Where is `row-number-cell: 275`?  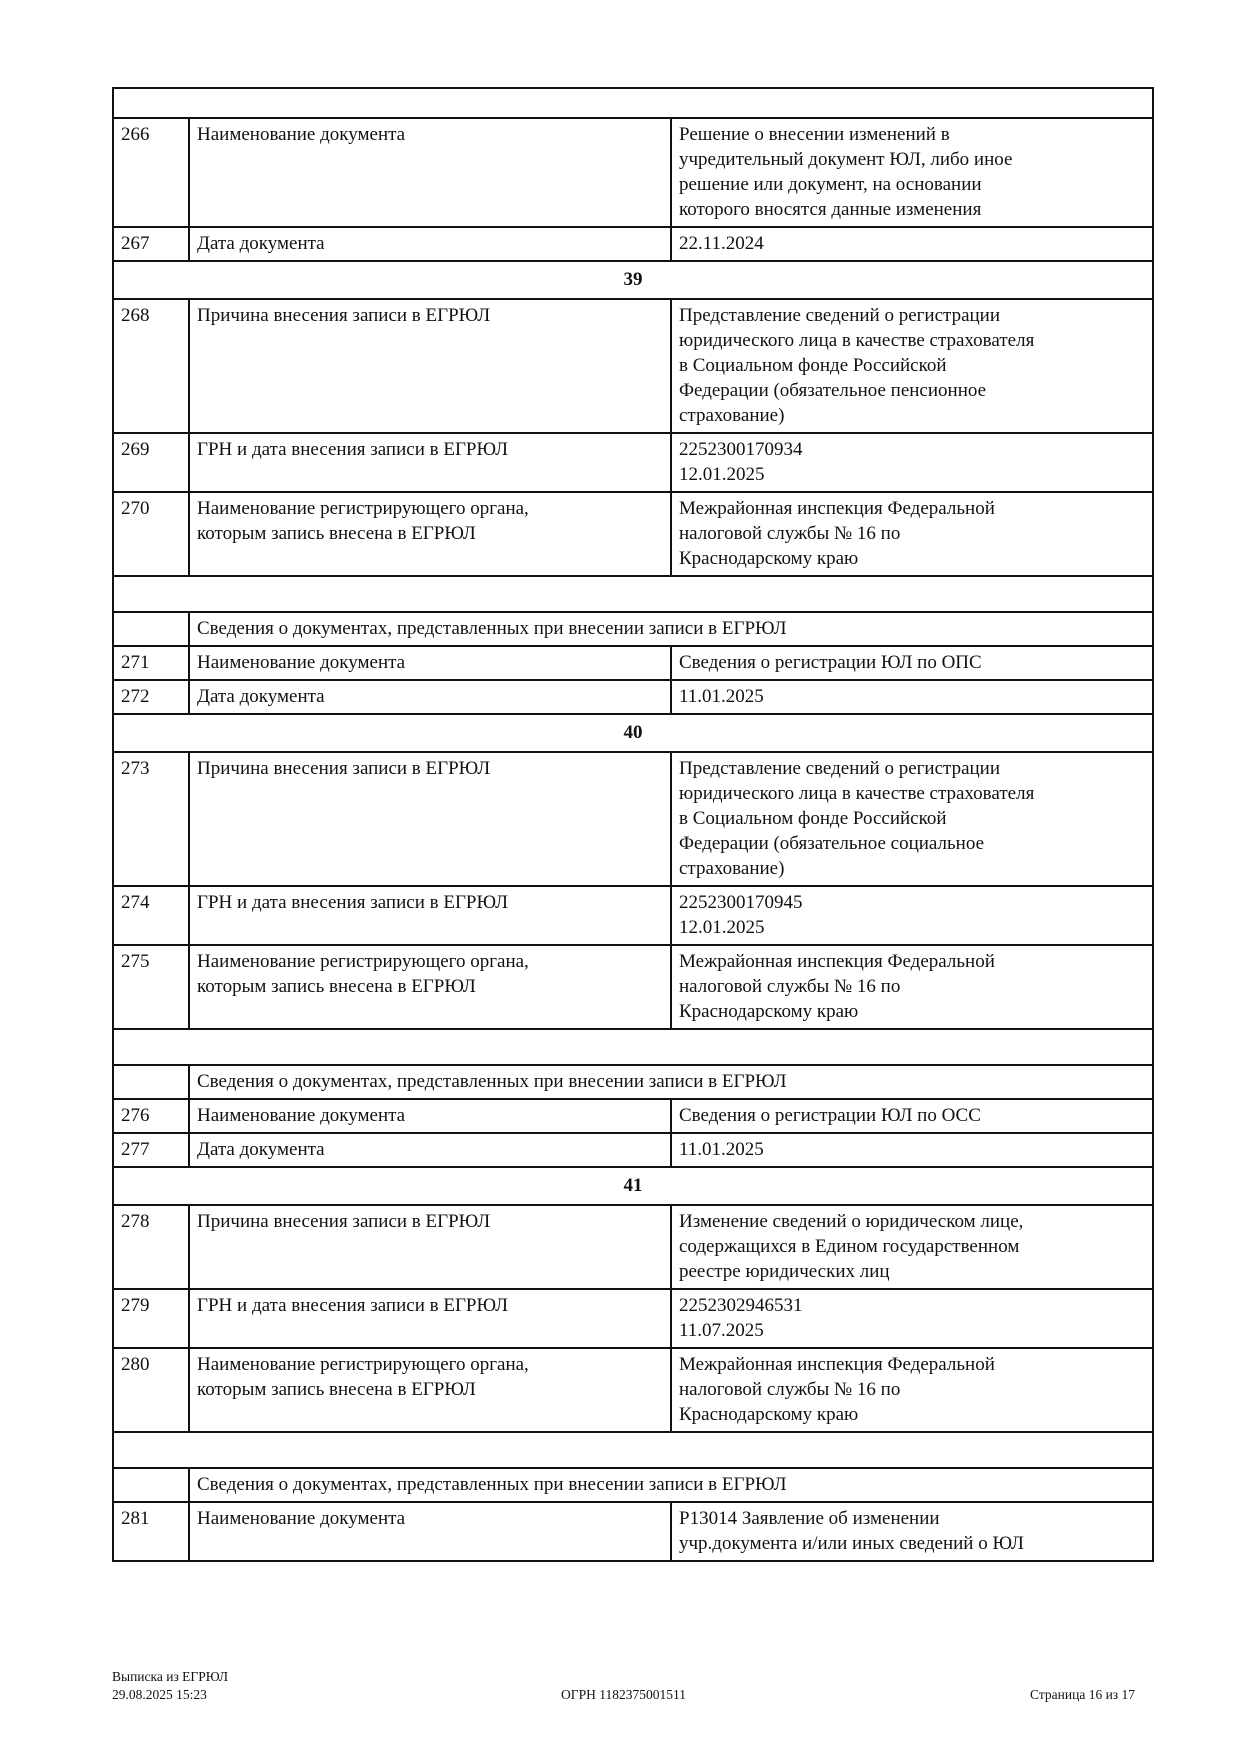 row-number-cell: 275 is located at coordinates (151, 987).